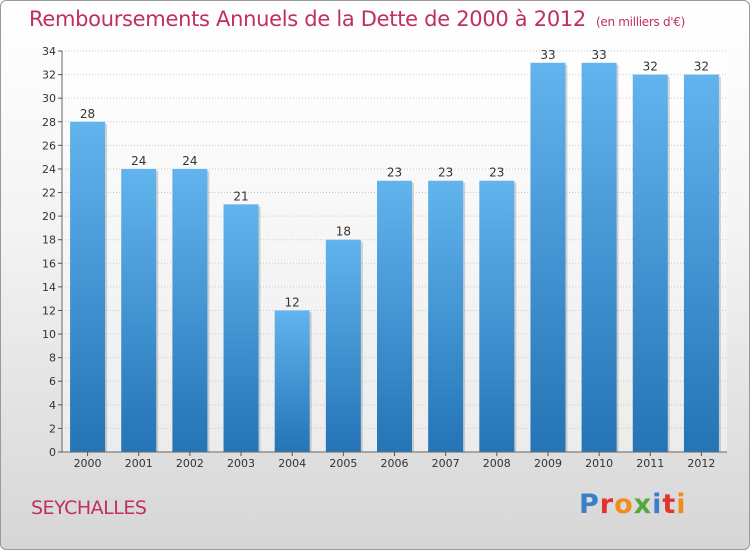 The width and height of the screenshot is (750, 550). Describe the element at coordinates (52, 405) in the screenshot. I see `y-tick-label: 4` at that location.